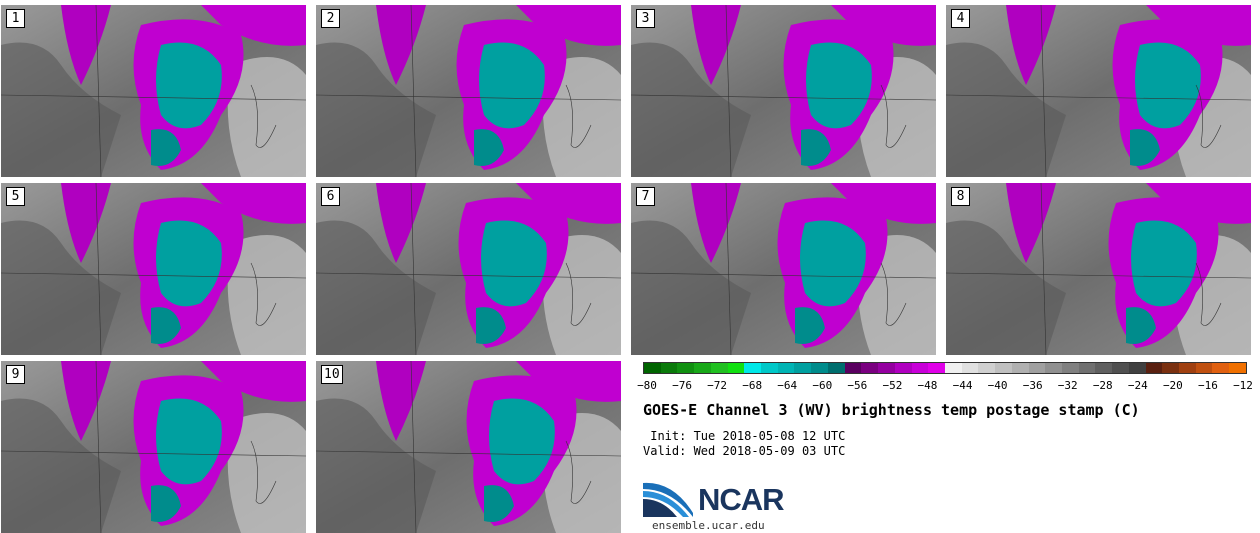 The image size is (1260, 533). Describe the element at coordinates (15, 374) in the screenshot. I see `panel-number: 9` at that location.